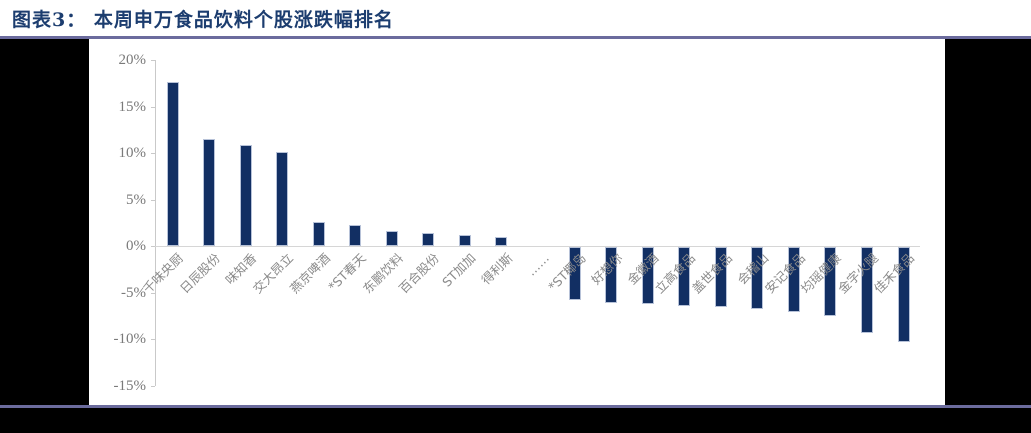 Image resolution: width=1031 pixels, height=433 pixels. What do you see at coordinates (133, 292) in the screenshot?
I see `y-axis-label: -5%` at bounding box center [133, 292].